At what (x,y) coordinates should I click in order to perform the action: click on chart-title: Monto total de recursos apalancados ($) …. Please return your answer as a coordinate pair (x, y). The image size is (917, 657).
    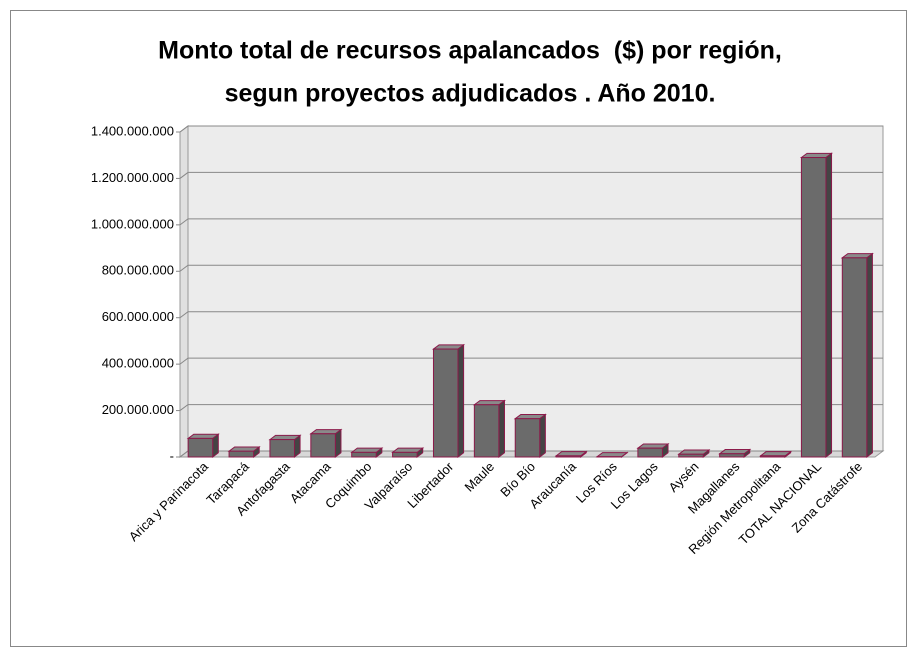
    Looking at the image, I should click on (470, 51).